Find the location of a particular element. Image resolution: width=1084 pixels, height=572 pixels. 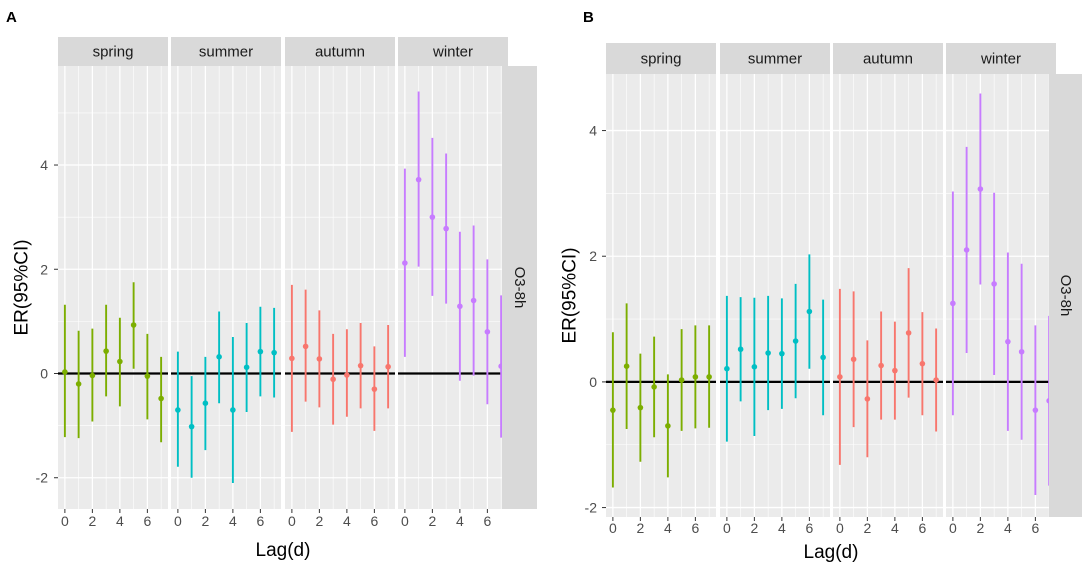

y-tick-label: 4 is located at coordinates (593, 131).